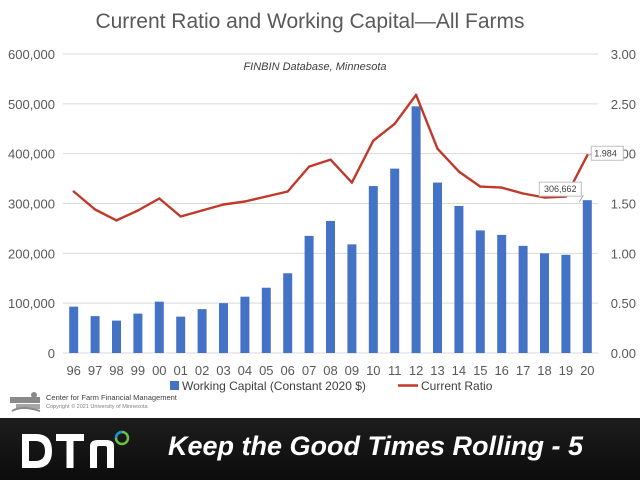  I want to click on y-left-tick-label: 400,000, so click(31, 154).